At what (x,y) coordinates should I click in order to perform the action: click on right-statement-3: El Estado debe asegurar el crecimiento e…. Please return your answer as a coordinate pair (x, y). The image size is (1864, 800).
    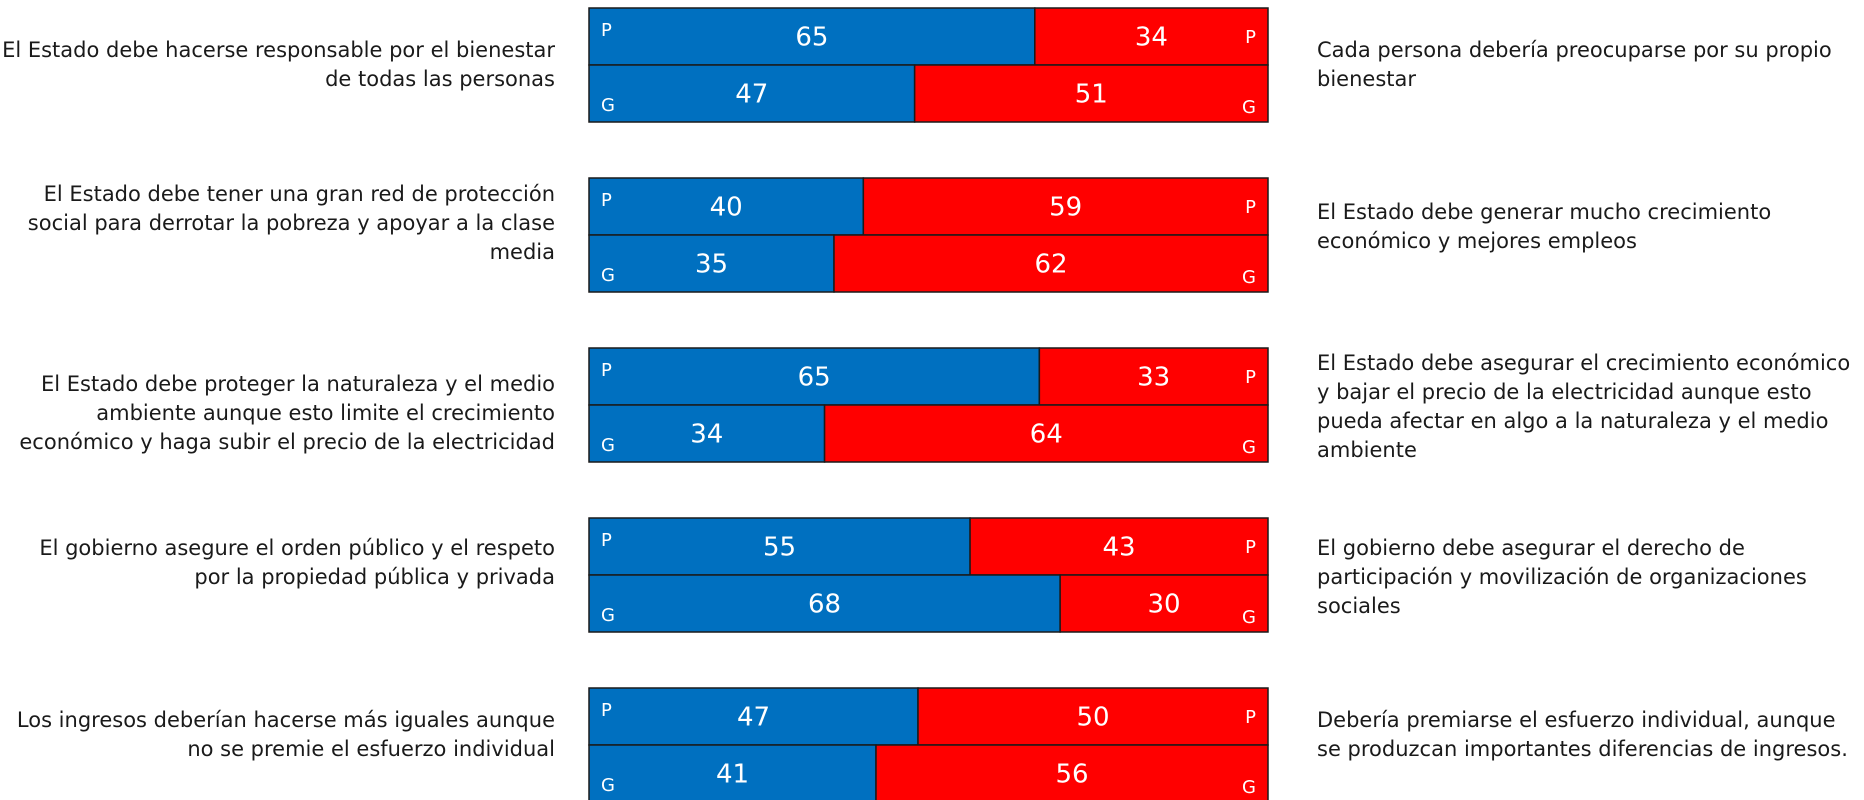
    Looking at the image, I should click on (1584, 406).